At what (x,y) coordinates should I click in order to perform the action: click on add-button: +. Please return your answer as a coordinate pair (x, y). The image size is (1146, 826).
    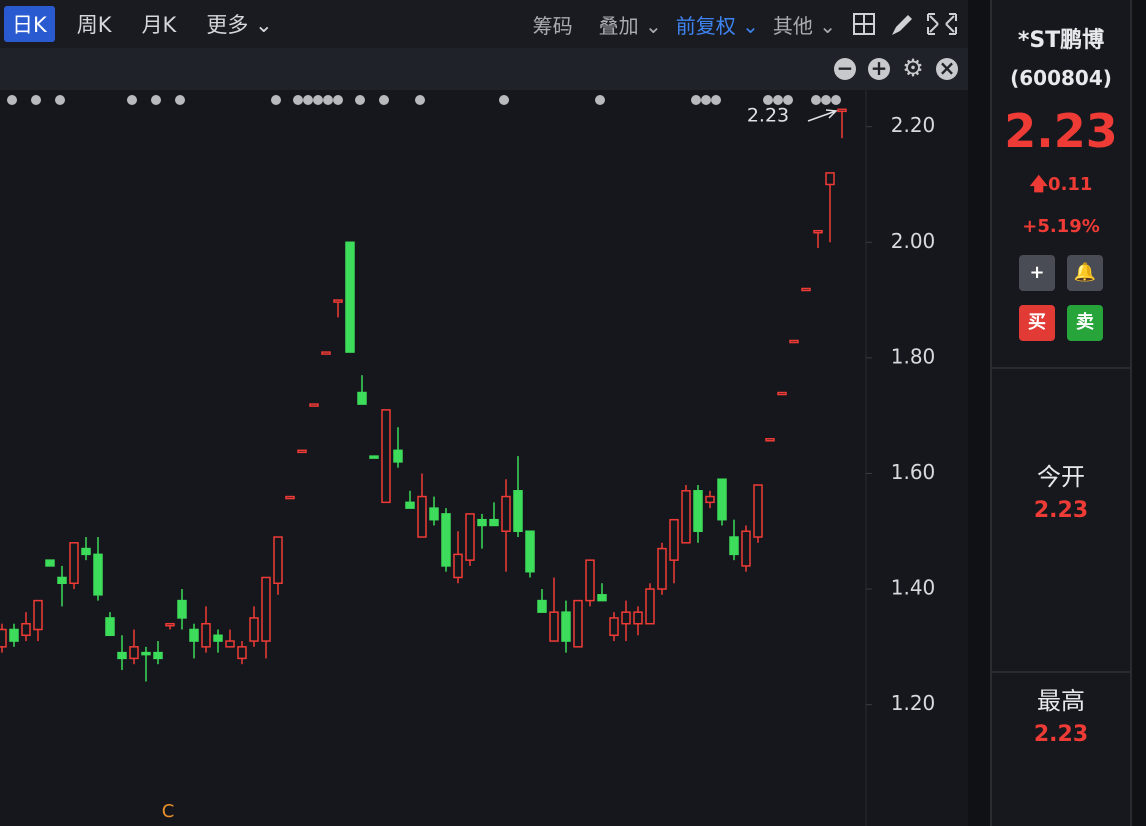
    Looking at the image, I should click on (1037, 273).